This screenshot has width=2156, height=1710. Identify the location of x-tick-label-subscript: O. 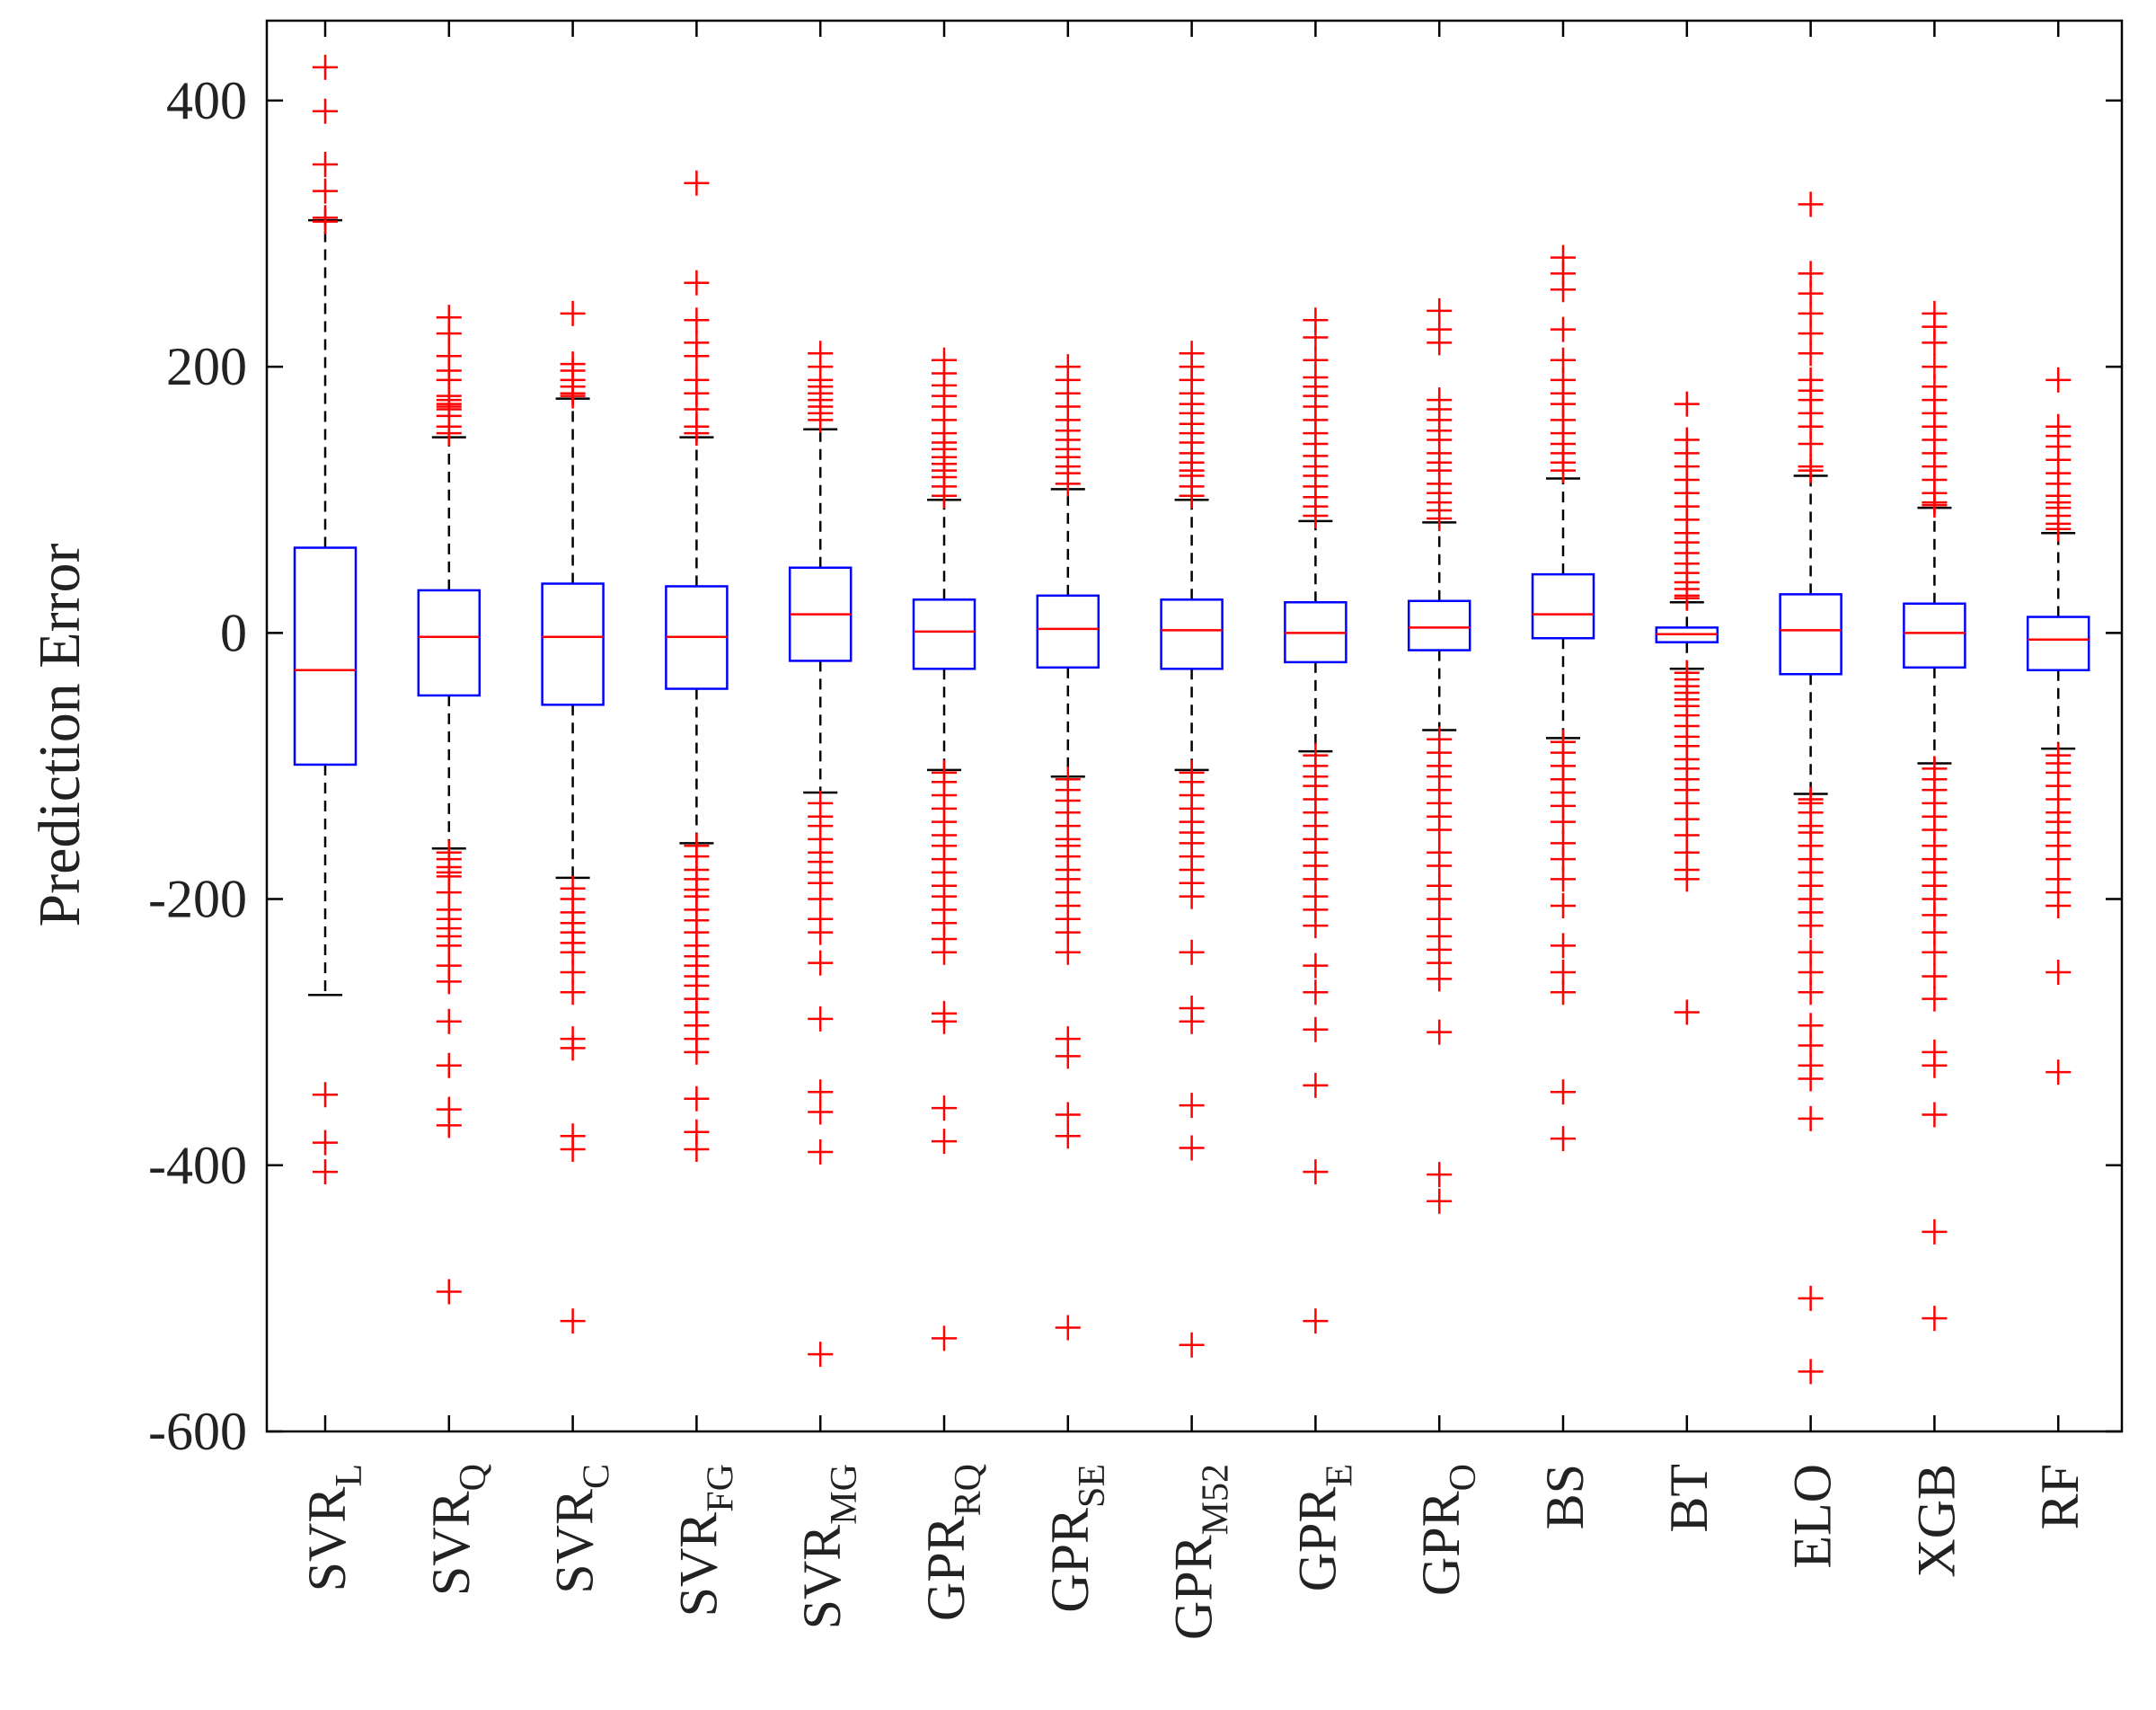
(1463, 1478).